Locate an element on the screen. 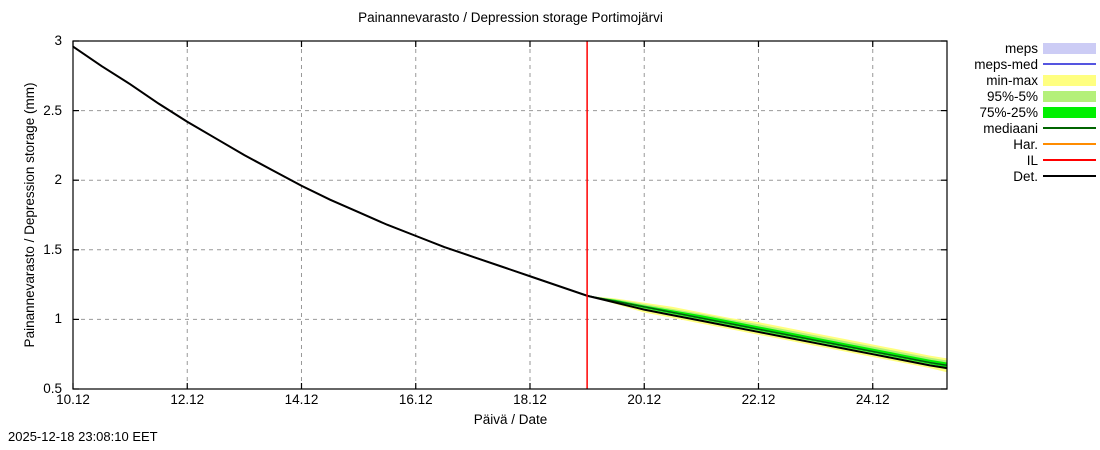  x-tick-label: 12.12 is located at coordinates (187, 399).